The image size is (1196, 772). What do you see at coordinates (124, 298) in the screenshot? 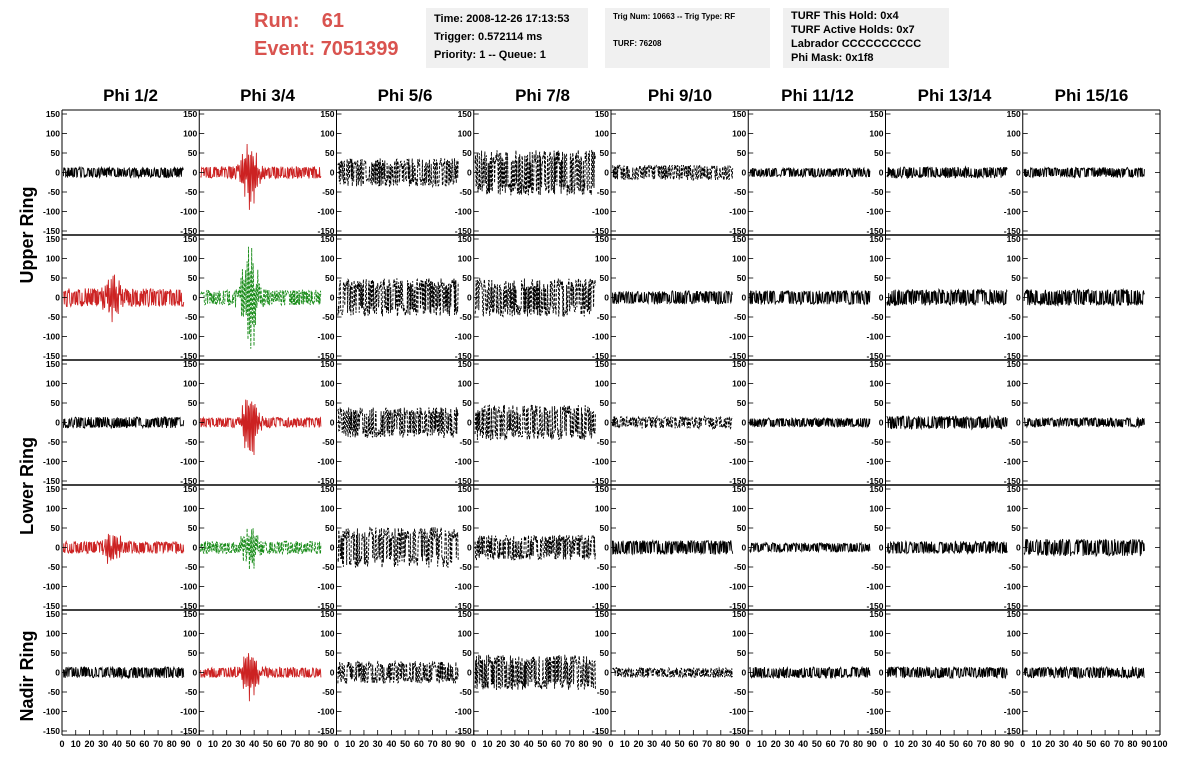
I see `waveform-trace-r1c0` at bounding box center [124, 298].